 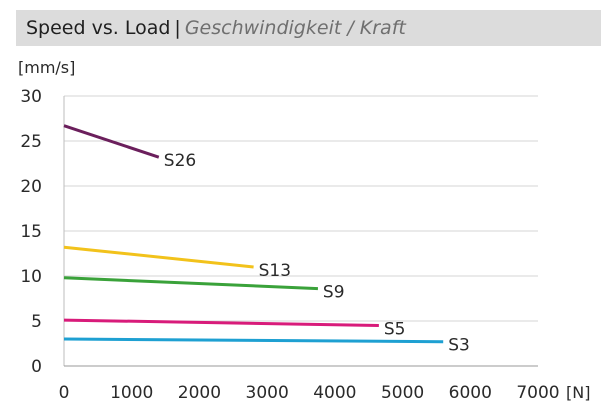 I want to click on y-tick-label: 20, so click(x=31, y=187).